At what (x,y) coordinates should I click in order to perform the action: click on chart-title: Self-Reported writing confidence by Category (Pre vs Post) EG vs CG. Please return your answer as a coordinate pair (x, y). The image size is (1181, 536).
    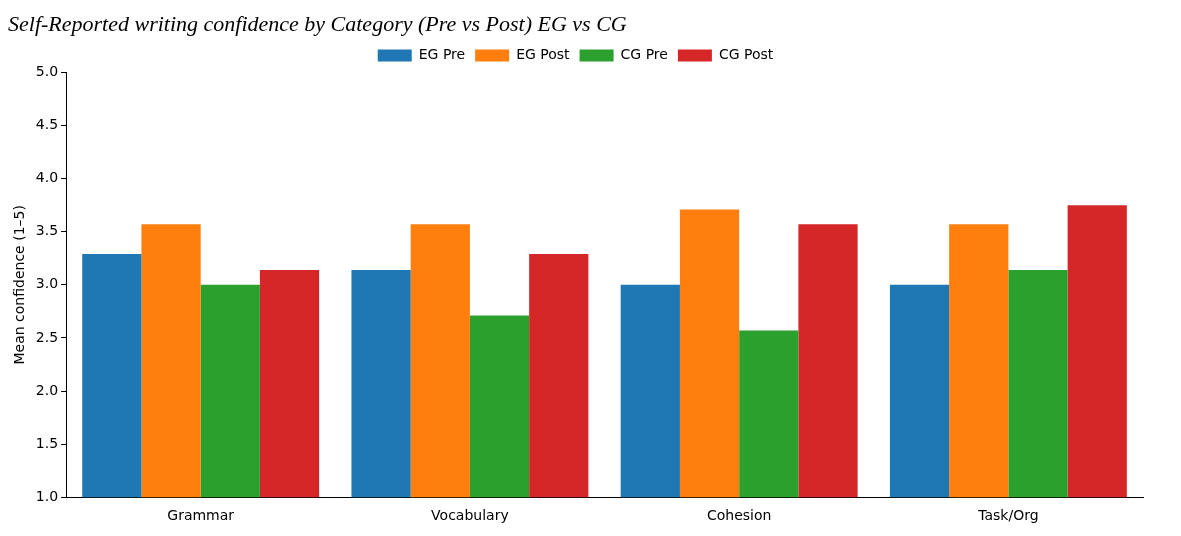
    Looking at the image, I should click on (317, 23).